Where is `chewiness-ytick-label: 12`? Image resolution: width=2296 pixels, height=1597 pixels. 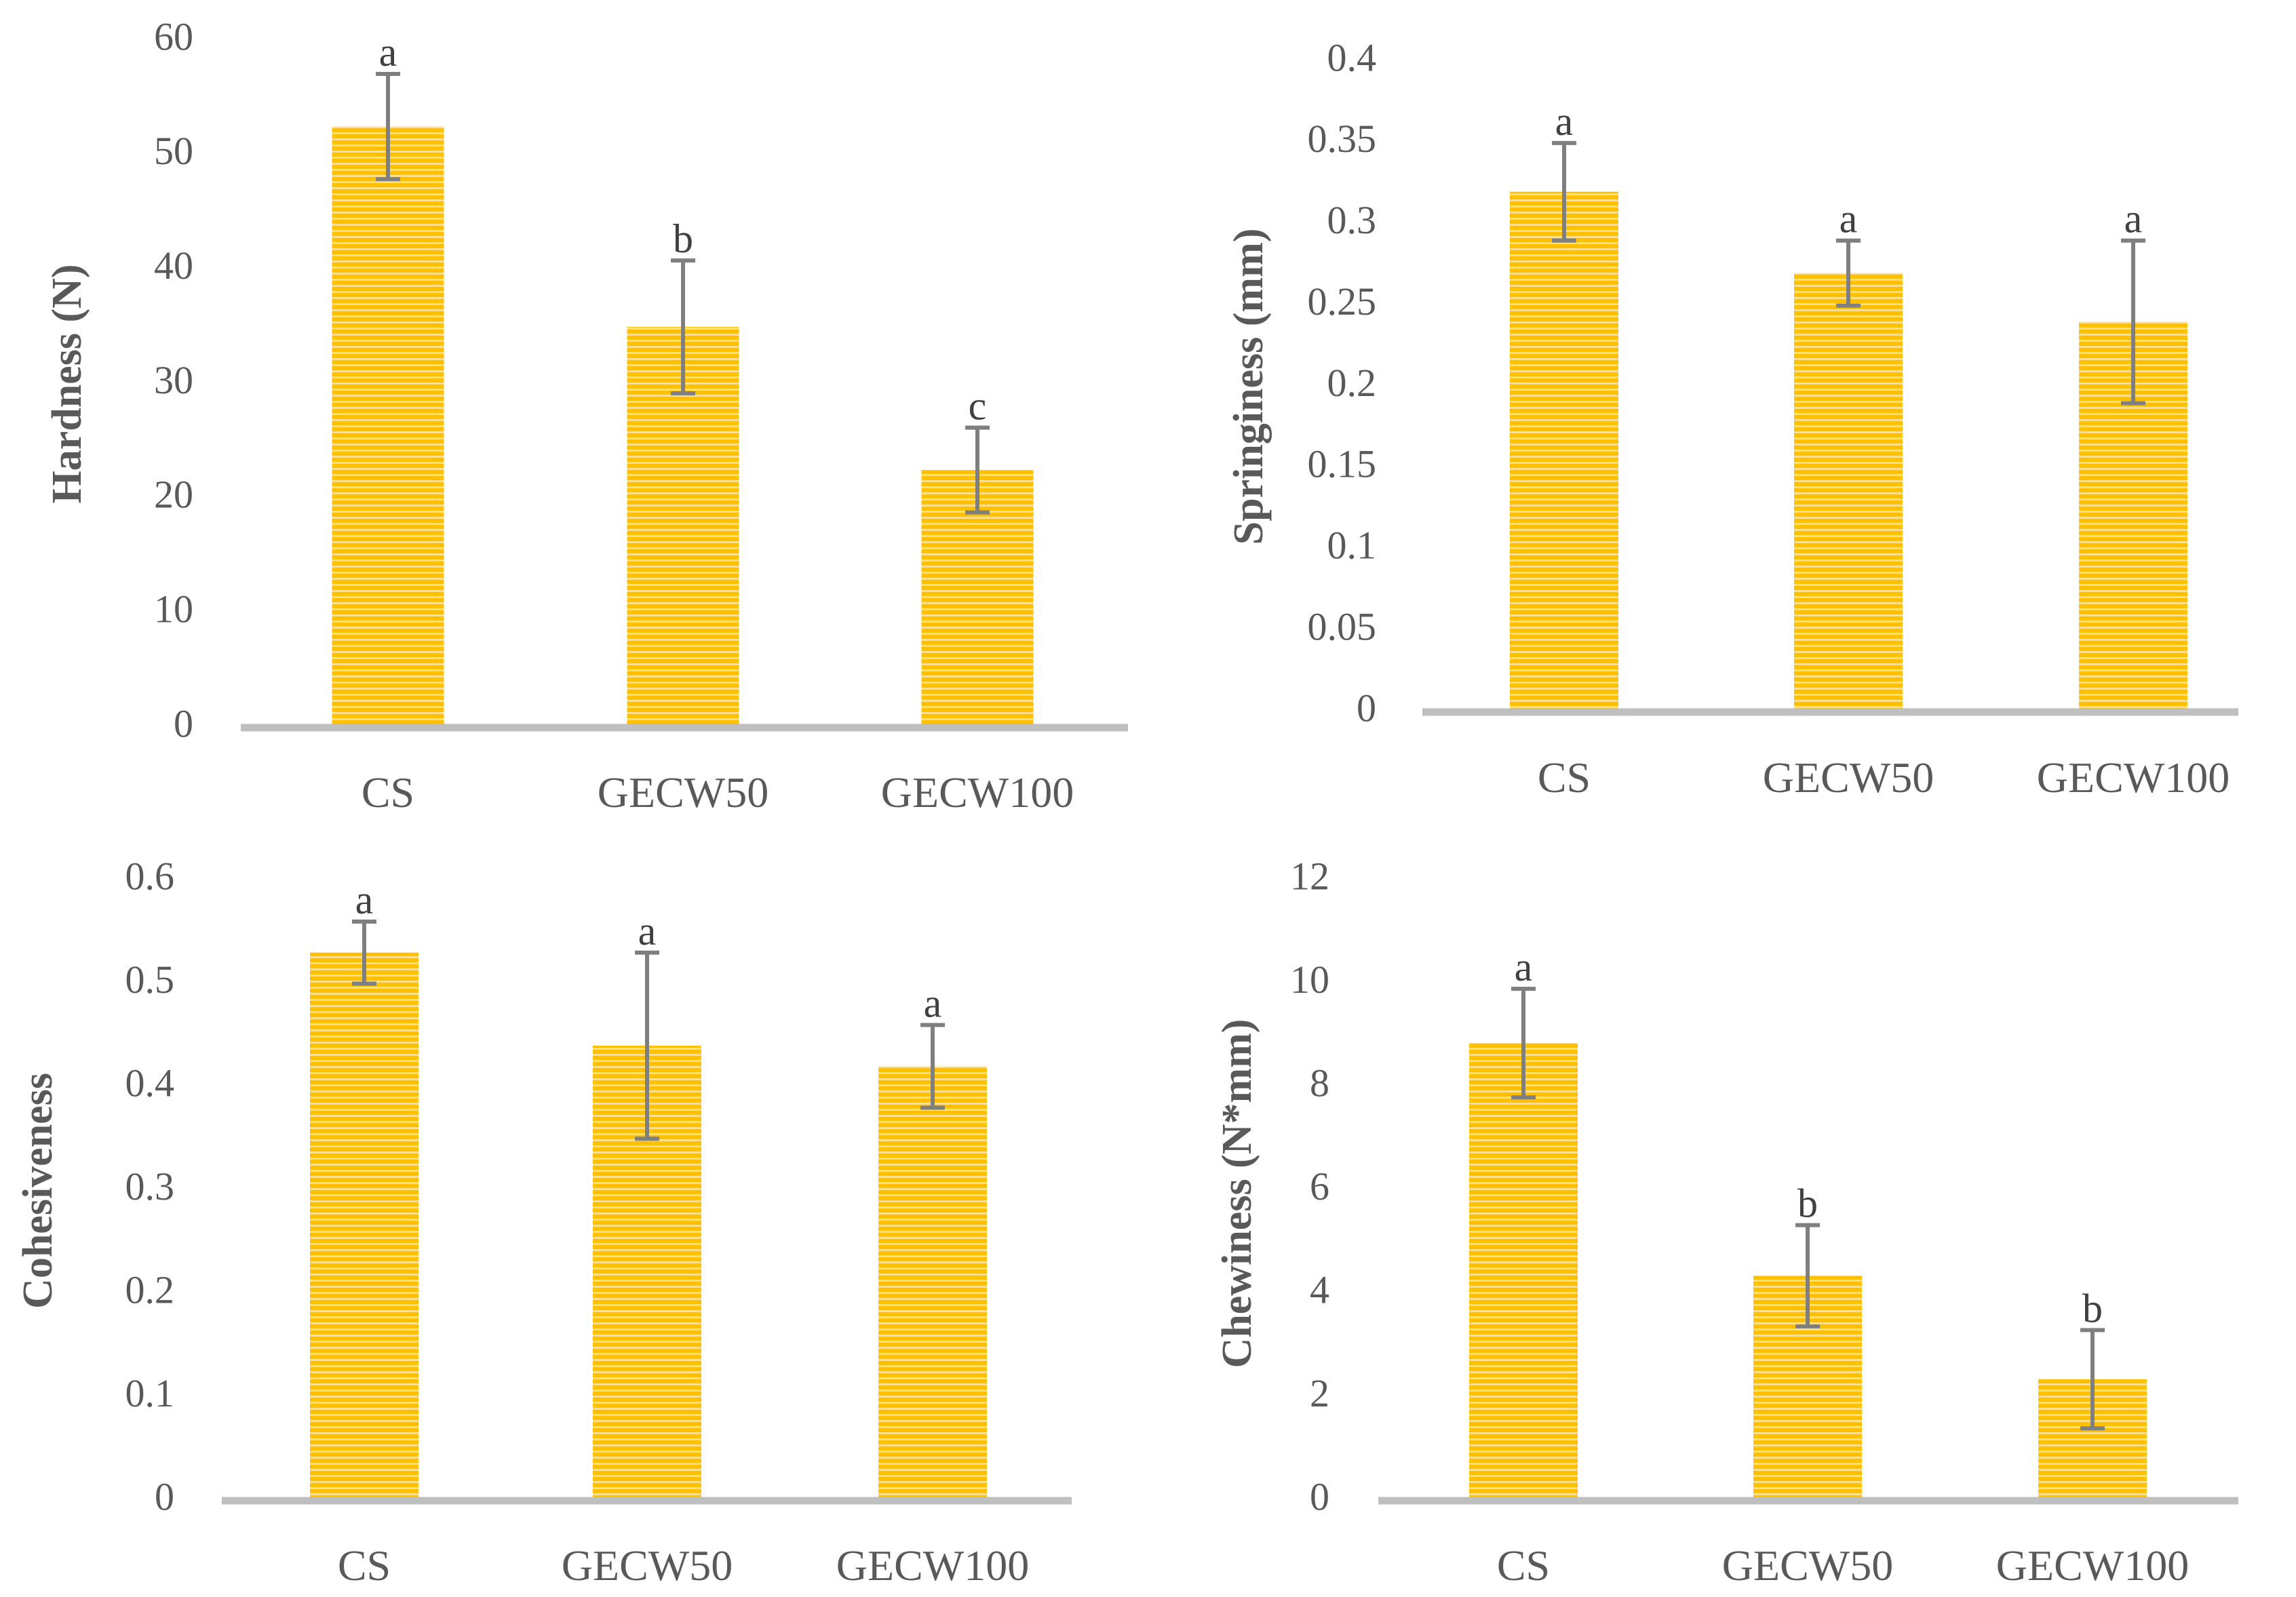
chewiness-ytick-label: 12 is located at coordinates (1309, 876).